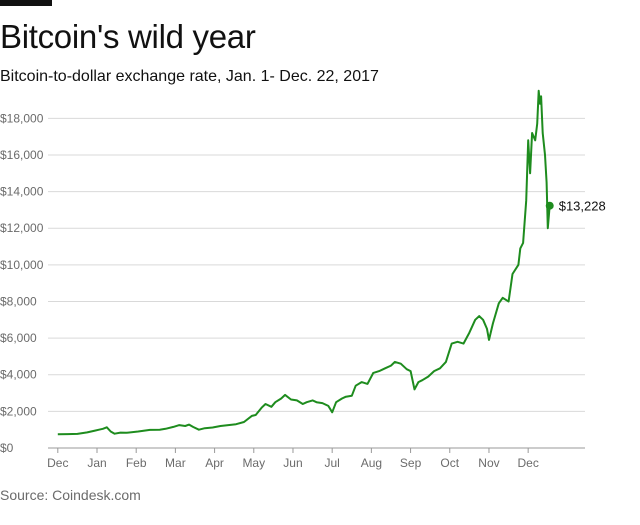 The width and height of the screenshot is (640, 525). What do you see at coordinates (488, 463) in the screenshot?
I see `x-tick-label: Nov` at bounding box center [488, 463].